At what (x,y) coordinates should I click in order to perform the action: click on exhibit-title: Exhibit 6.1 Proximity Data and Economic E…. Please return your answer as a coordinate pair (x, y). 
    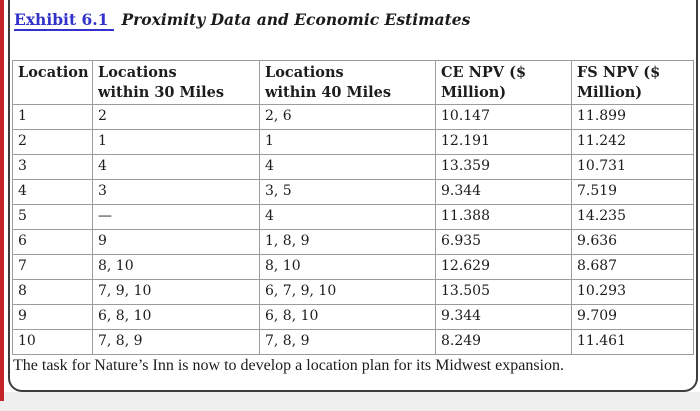
    Looking at the image, I should click on (242, 20).